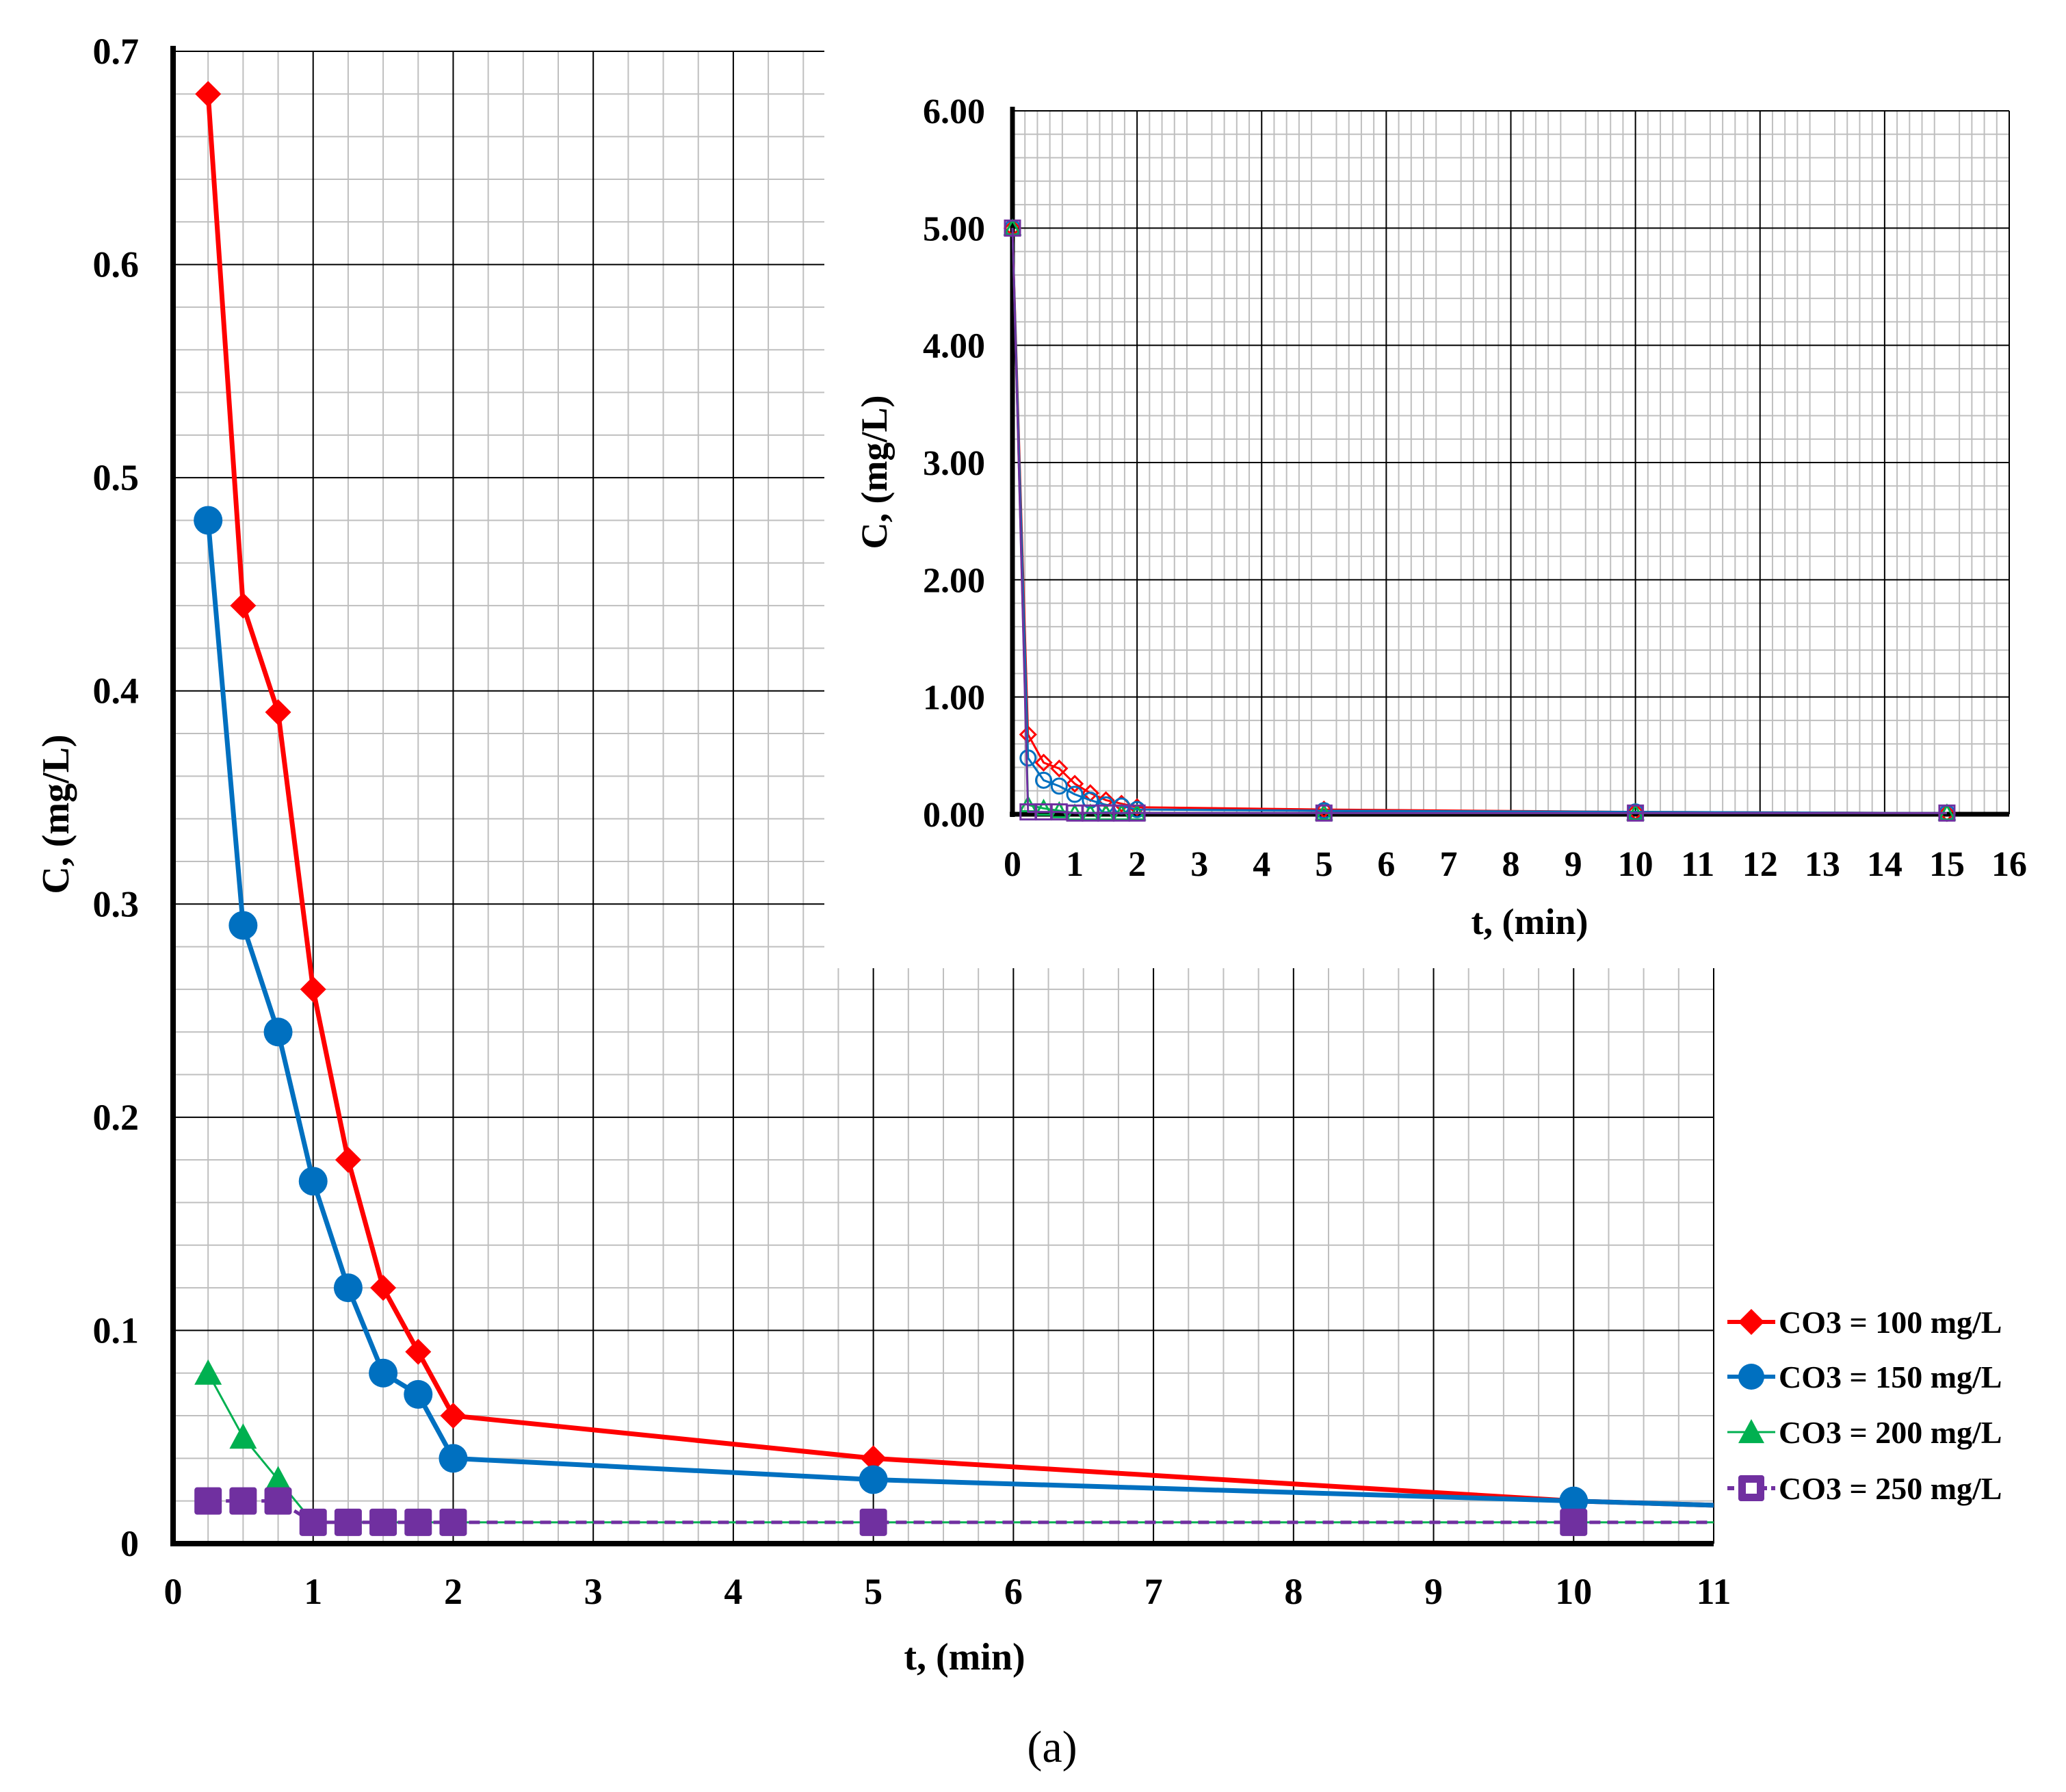 This screenshot has width=2066, height=1792. What do you see at coordinates (173, 1591) in the screenshot?
I see `main-x-tick-label: 0` at bounding box center [173, 1591].